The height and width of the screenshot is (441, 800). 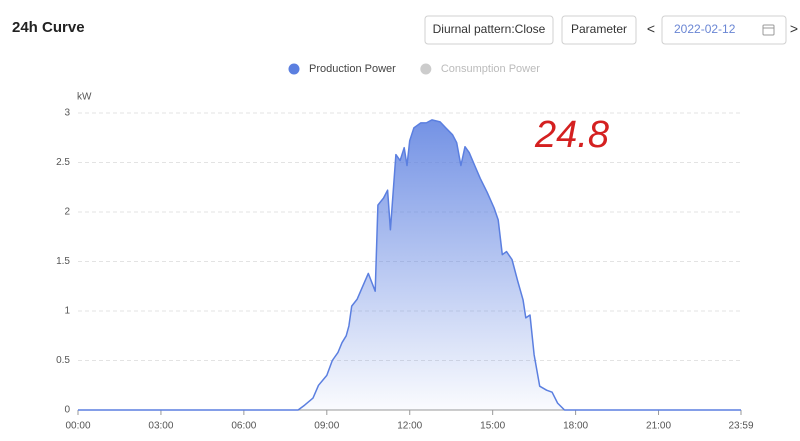 I want to click on x-tick-label: 00:00, so click(x=77, y=426).